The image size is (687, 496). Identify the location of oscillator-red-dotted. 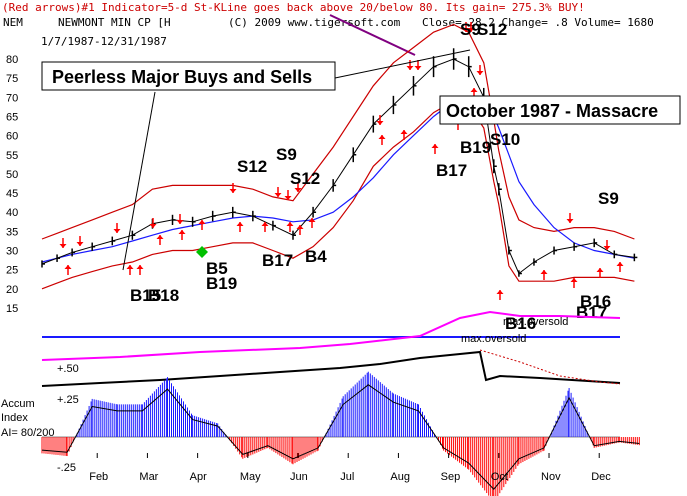
(550, 367).